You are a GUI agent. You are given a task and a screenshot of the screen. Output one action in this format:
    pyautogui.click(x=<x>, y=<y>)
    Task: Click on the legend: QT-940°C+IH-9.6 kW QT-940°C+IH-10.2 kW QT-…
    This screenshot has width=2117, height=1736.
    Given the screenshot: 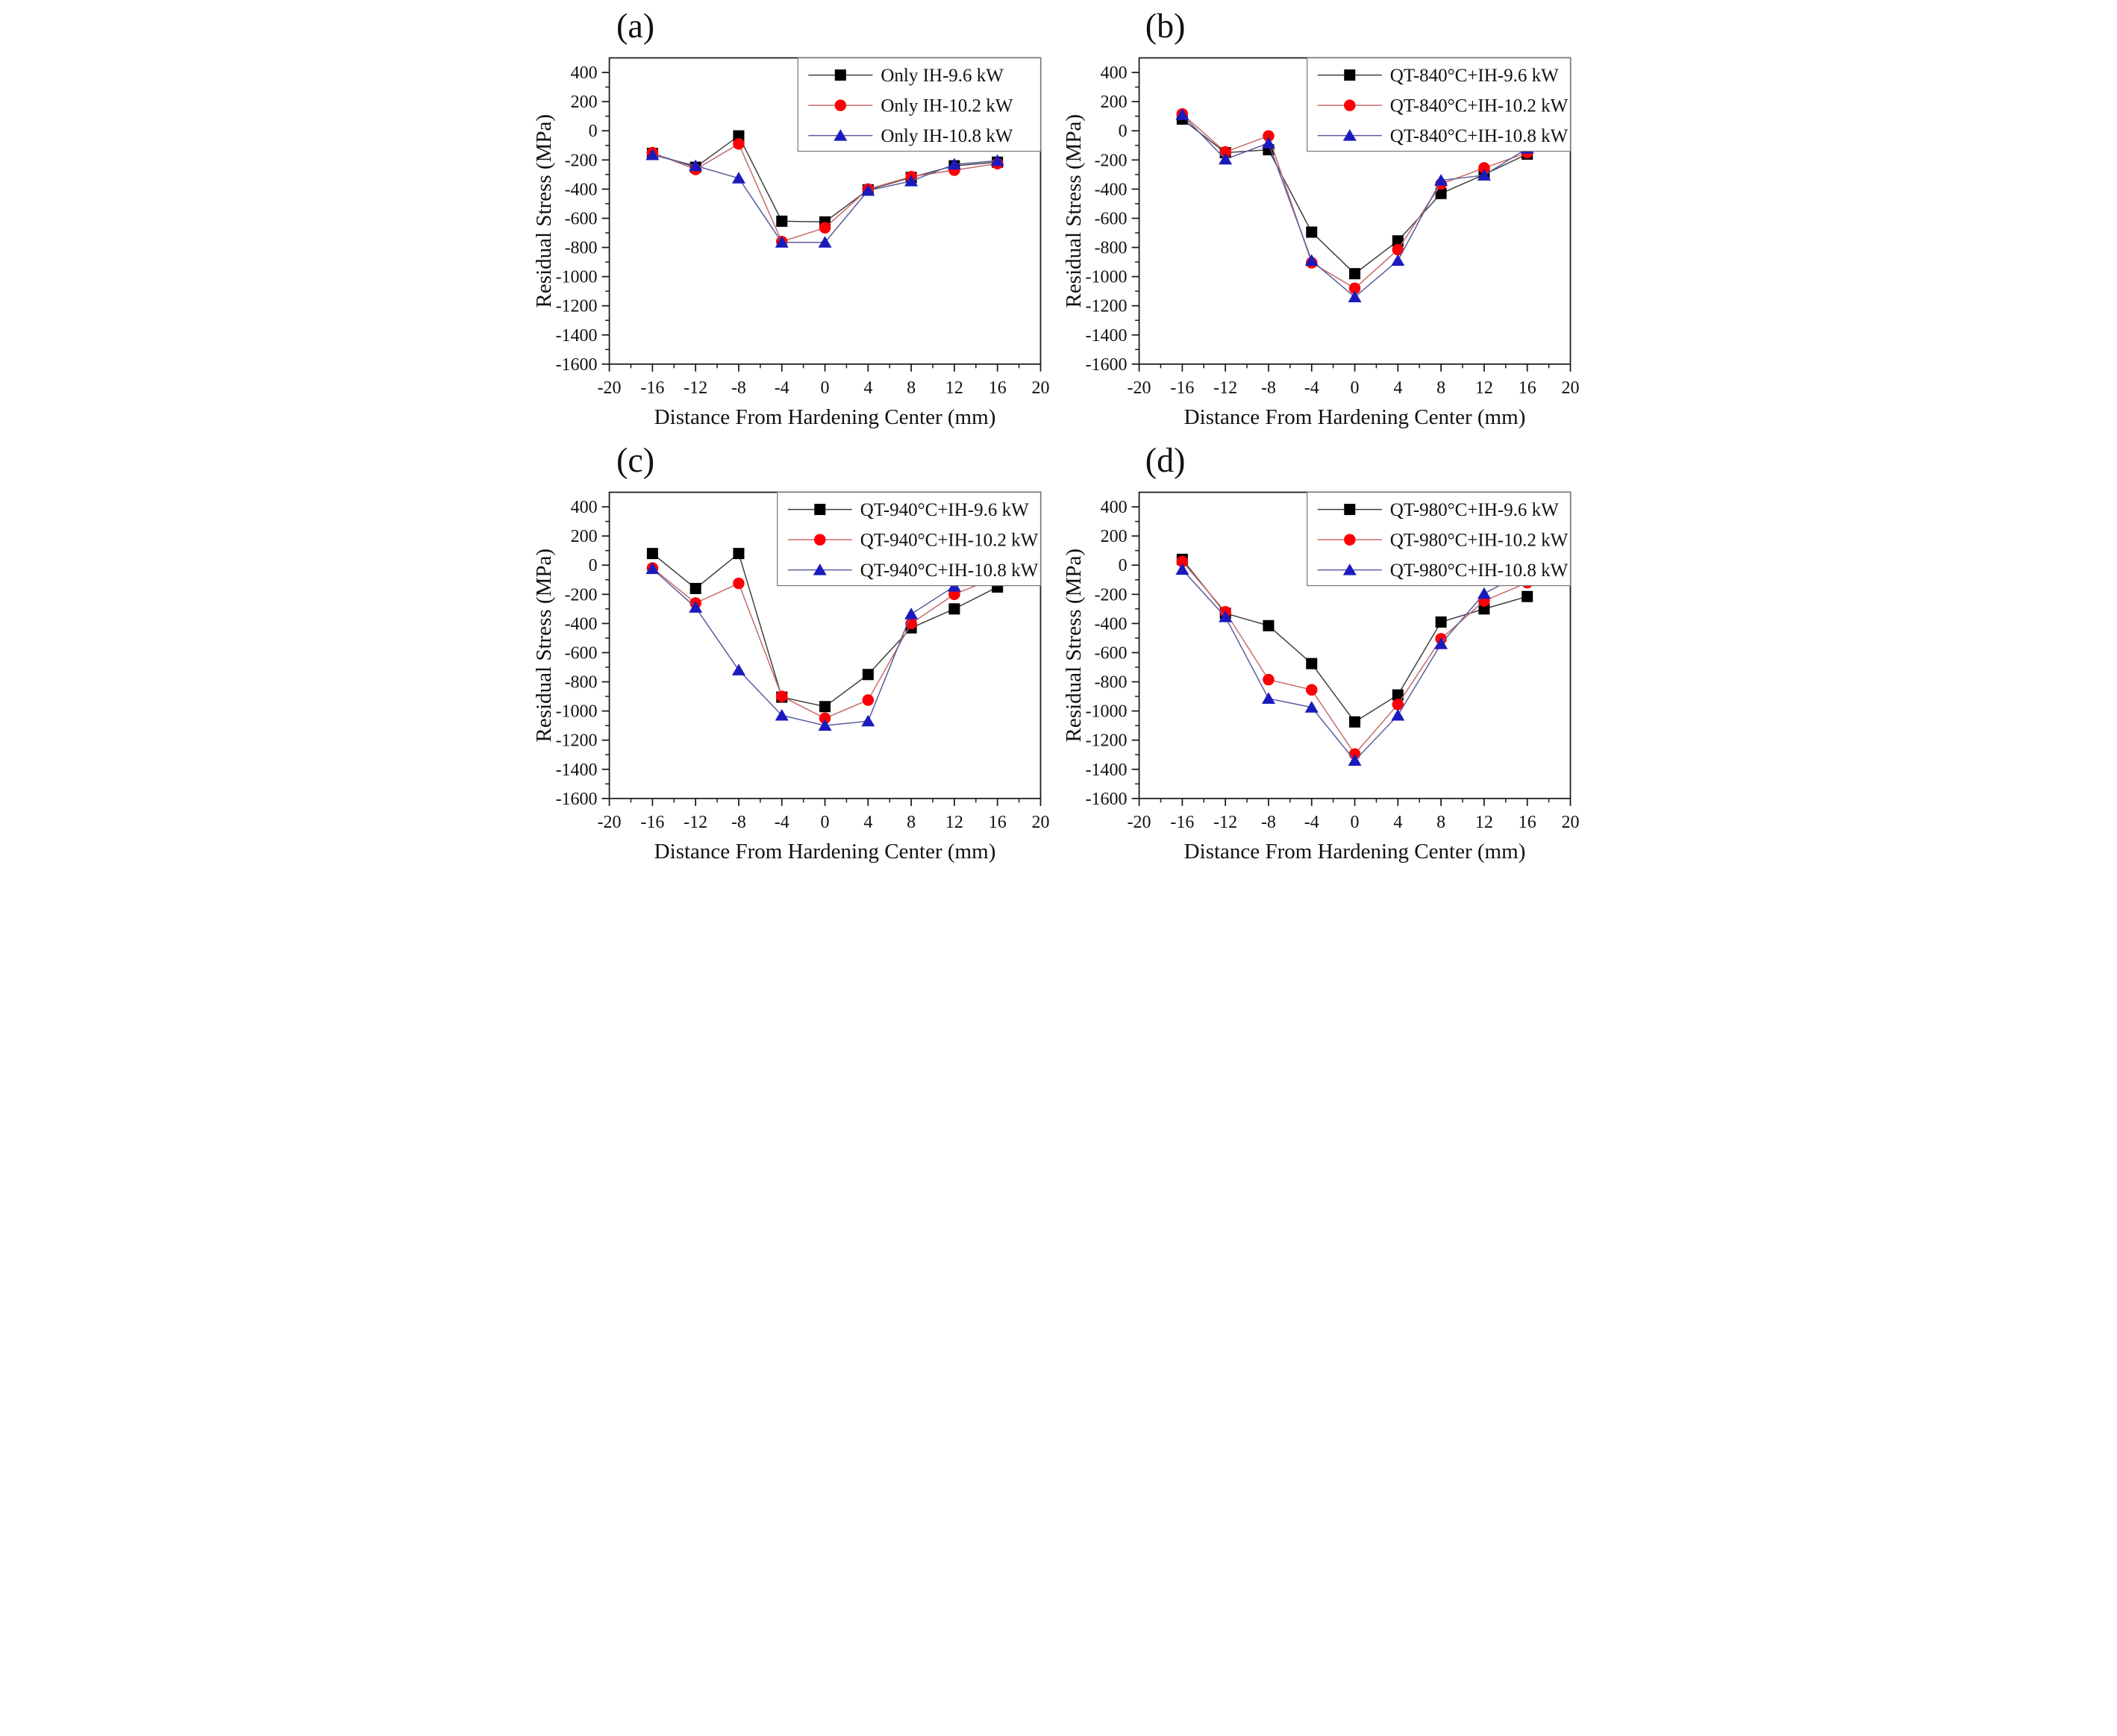 What is the action you would take?
    pyautogui.click(x=909, y=539)
    